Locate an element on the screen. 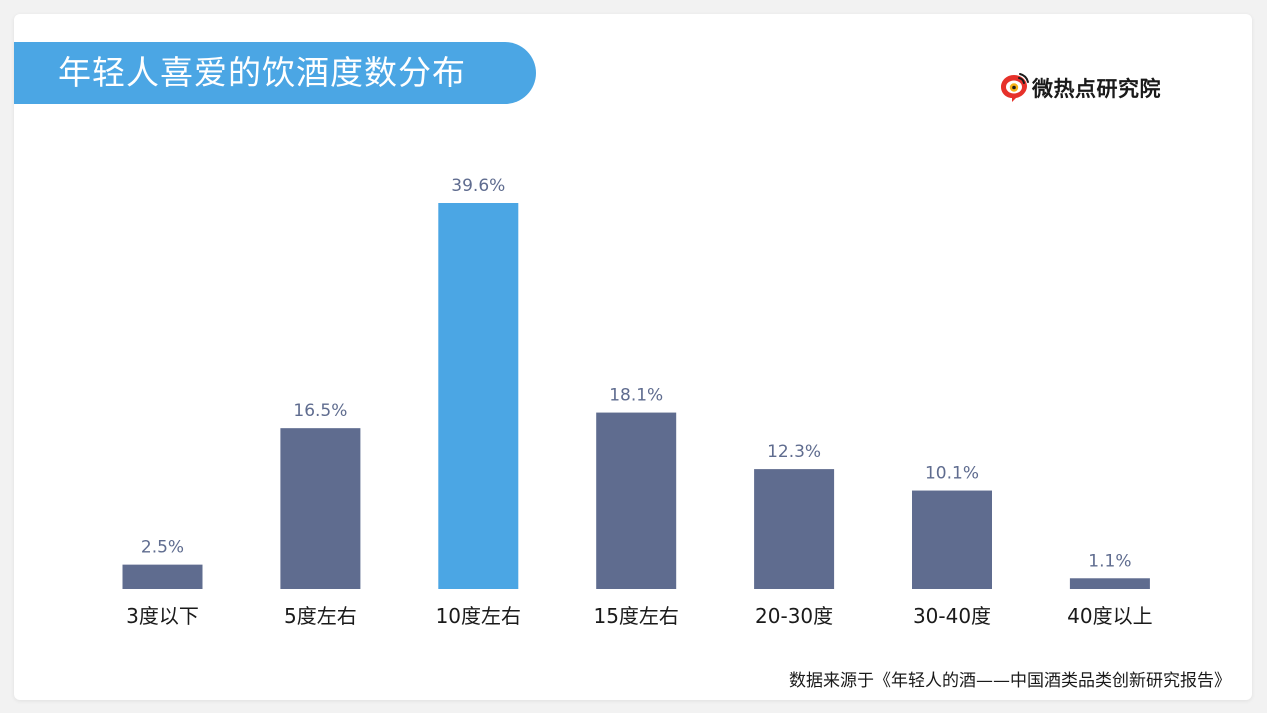  category-label-2: 10度左右 is located at coordinates (478, 616).